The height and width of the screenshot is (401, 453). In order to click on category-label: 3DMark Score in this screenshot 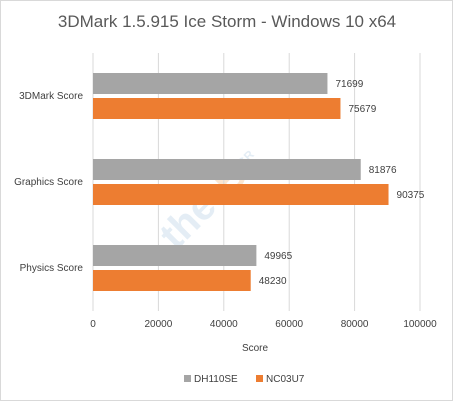, I will do `click(51, 96)`.